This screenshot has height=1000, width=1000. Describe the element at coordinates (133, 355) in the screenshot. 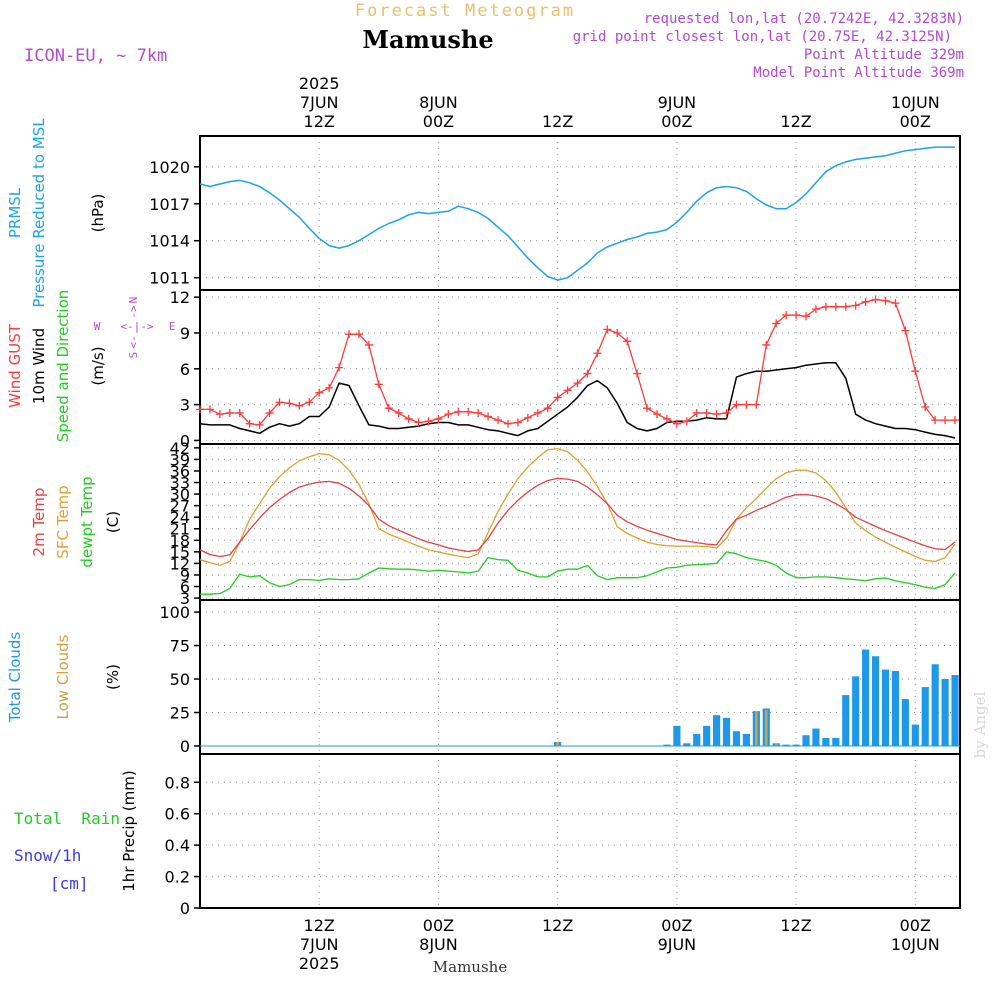

I see `compass-south: S` at that location.